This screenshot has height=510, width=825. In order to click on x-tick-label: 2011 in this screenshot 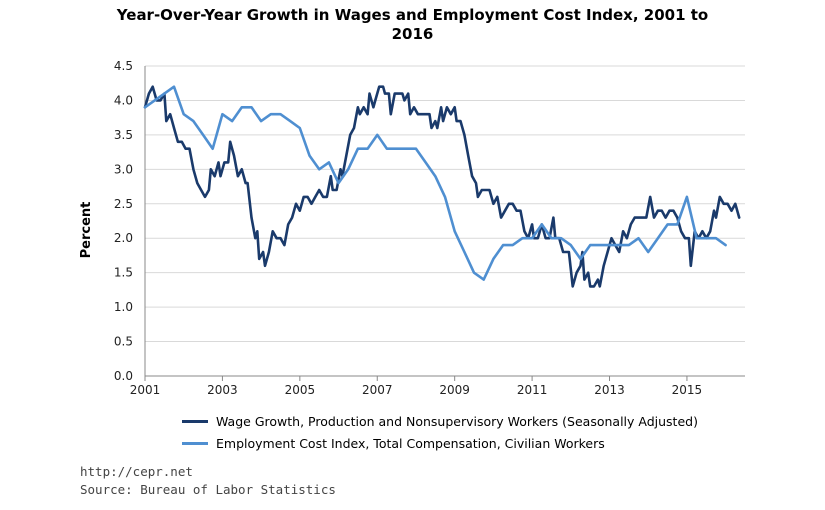, I will do `click(532, 390)`.